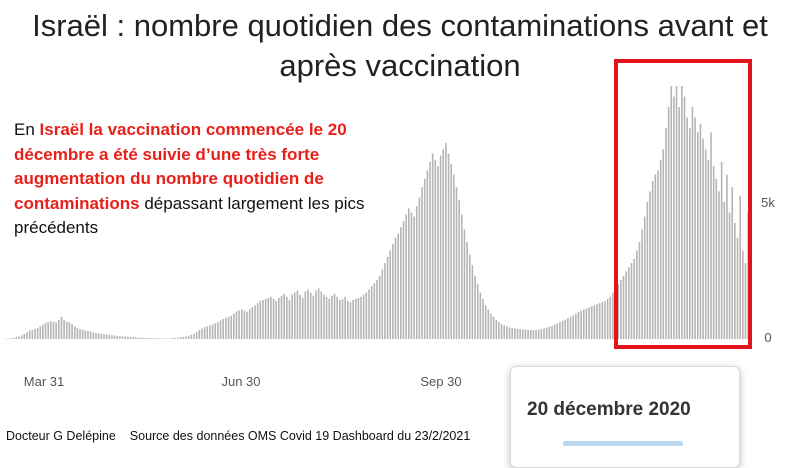 Image resolution: width=800 pixels, height=468 pixels. Describe the element at coordinates (44, 381) in the screenshot. I see `x-tick-label-mar-31: Mar 31` at that location.